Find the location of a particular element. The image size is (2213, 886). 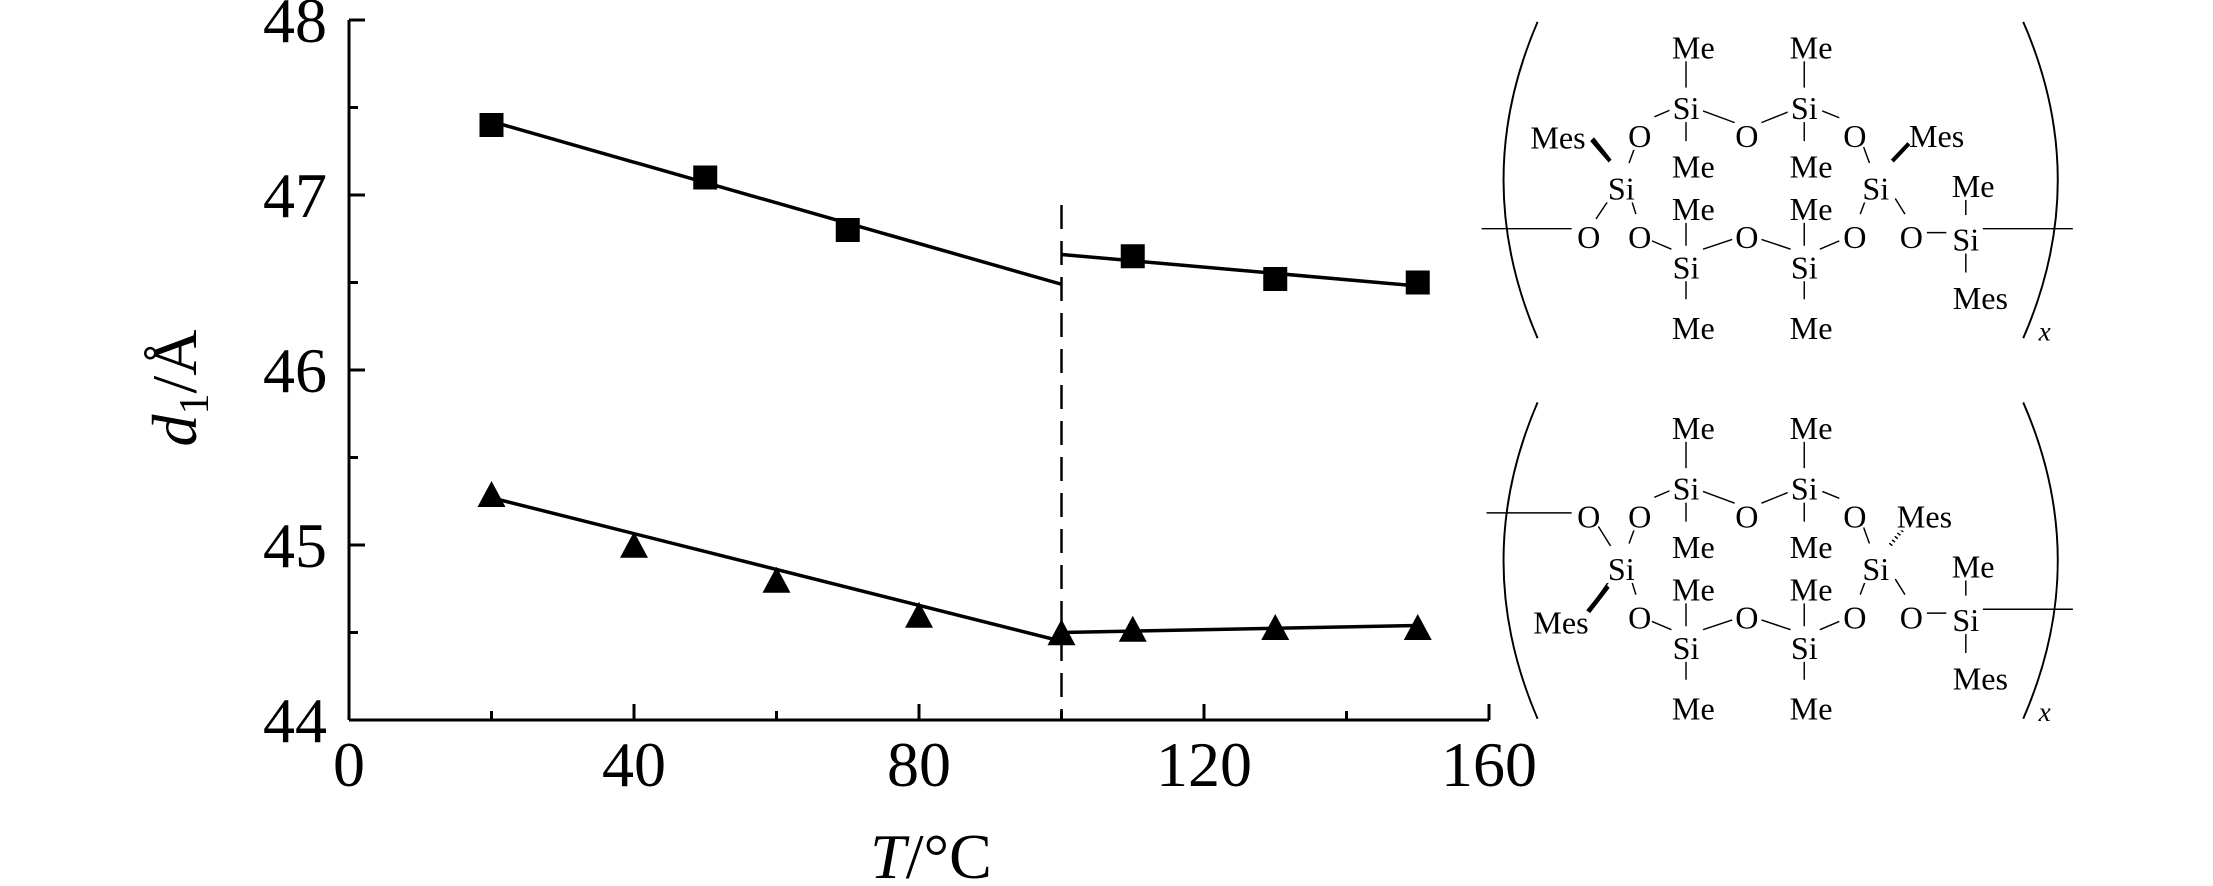

x-tick-label: 120 is located at coordinates (1204, 764).